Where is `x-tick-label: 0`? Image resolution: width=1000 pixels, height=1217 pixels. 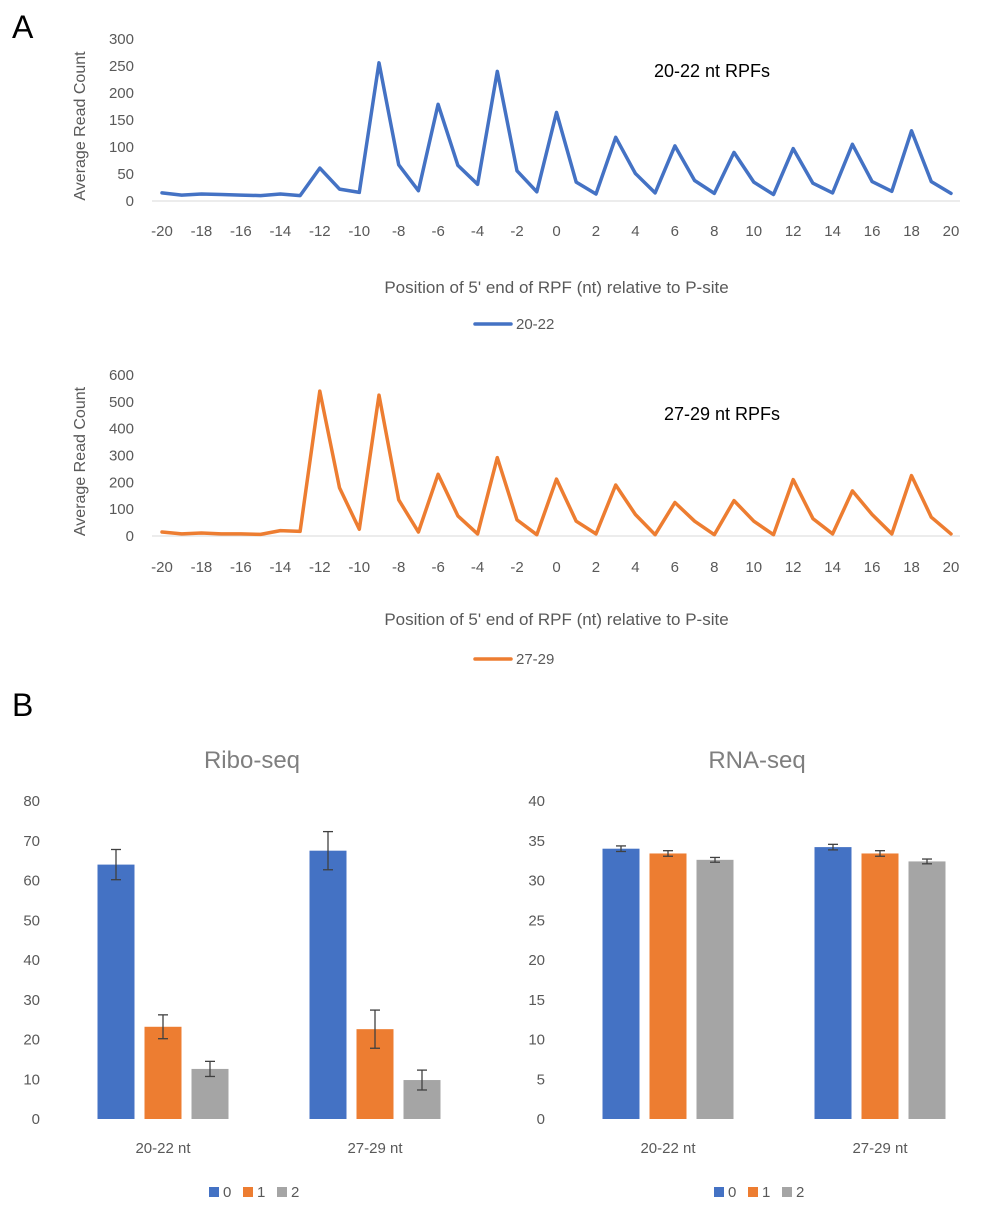
x-tick-label: 0 is located at coordinates (556, 567).